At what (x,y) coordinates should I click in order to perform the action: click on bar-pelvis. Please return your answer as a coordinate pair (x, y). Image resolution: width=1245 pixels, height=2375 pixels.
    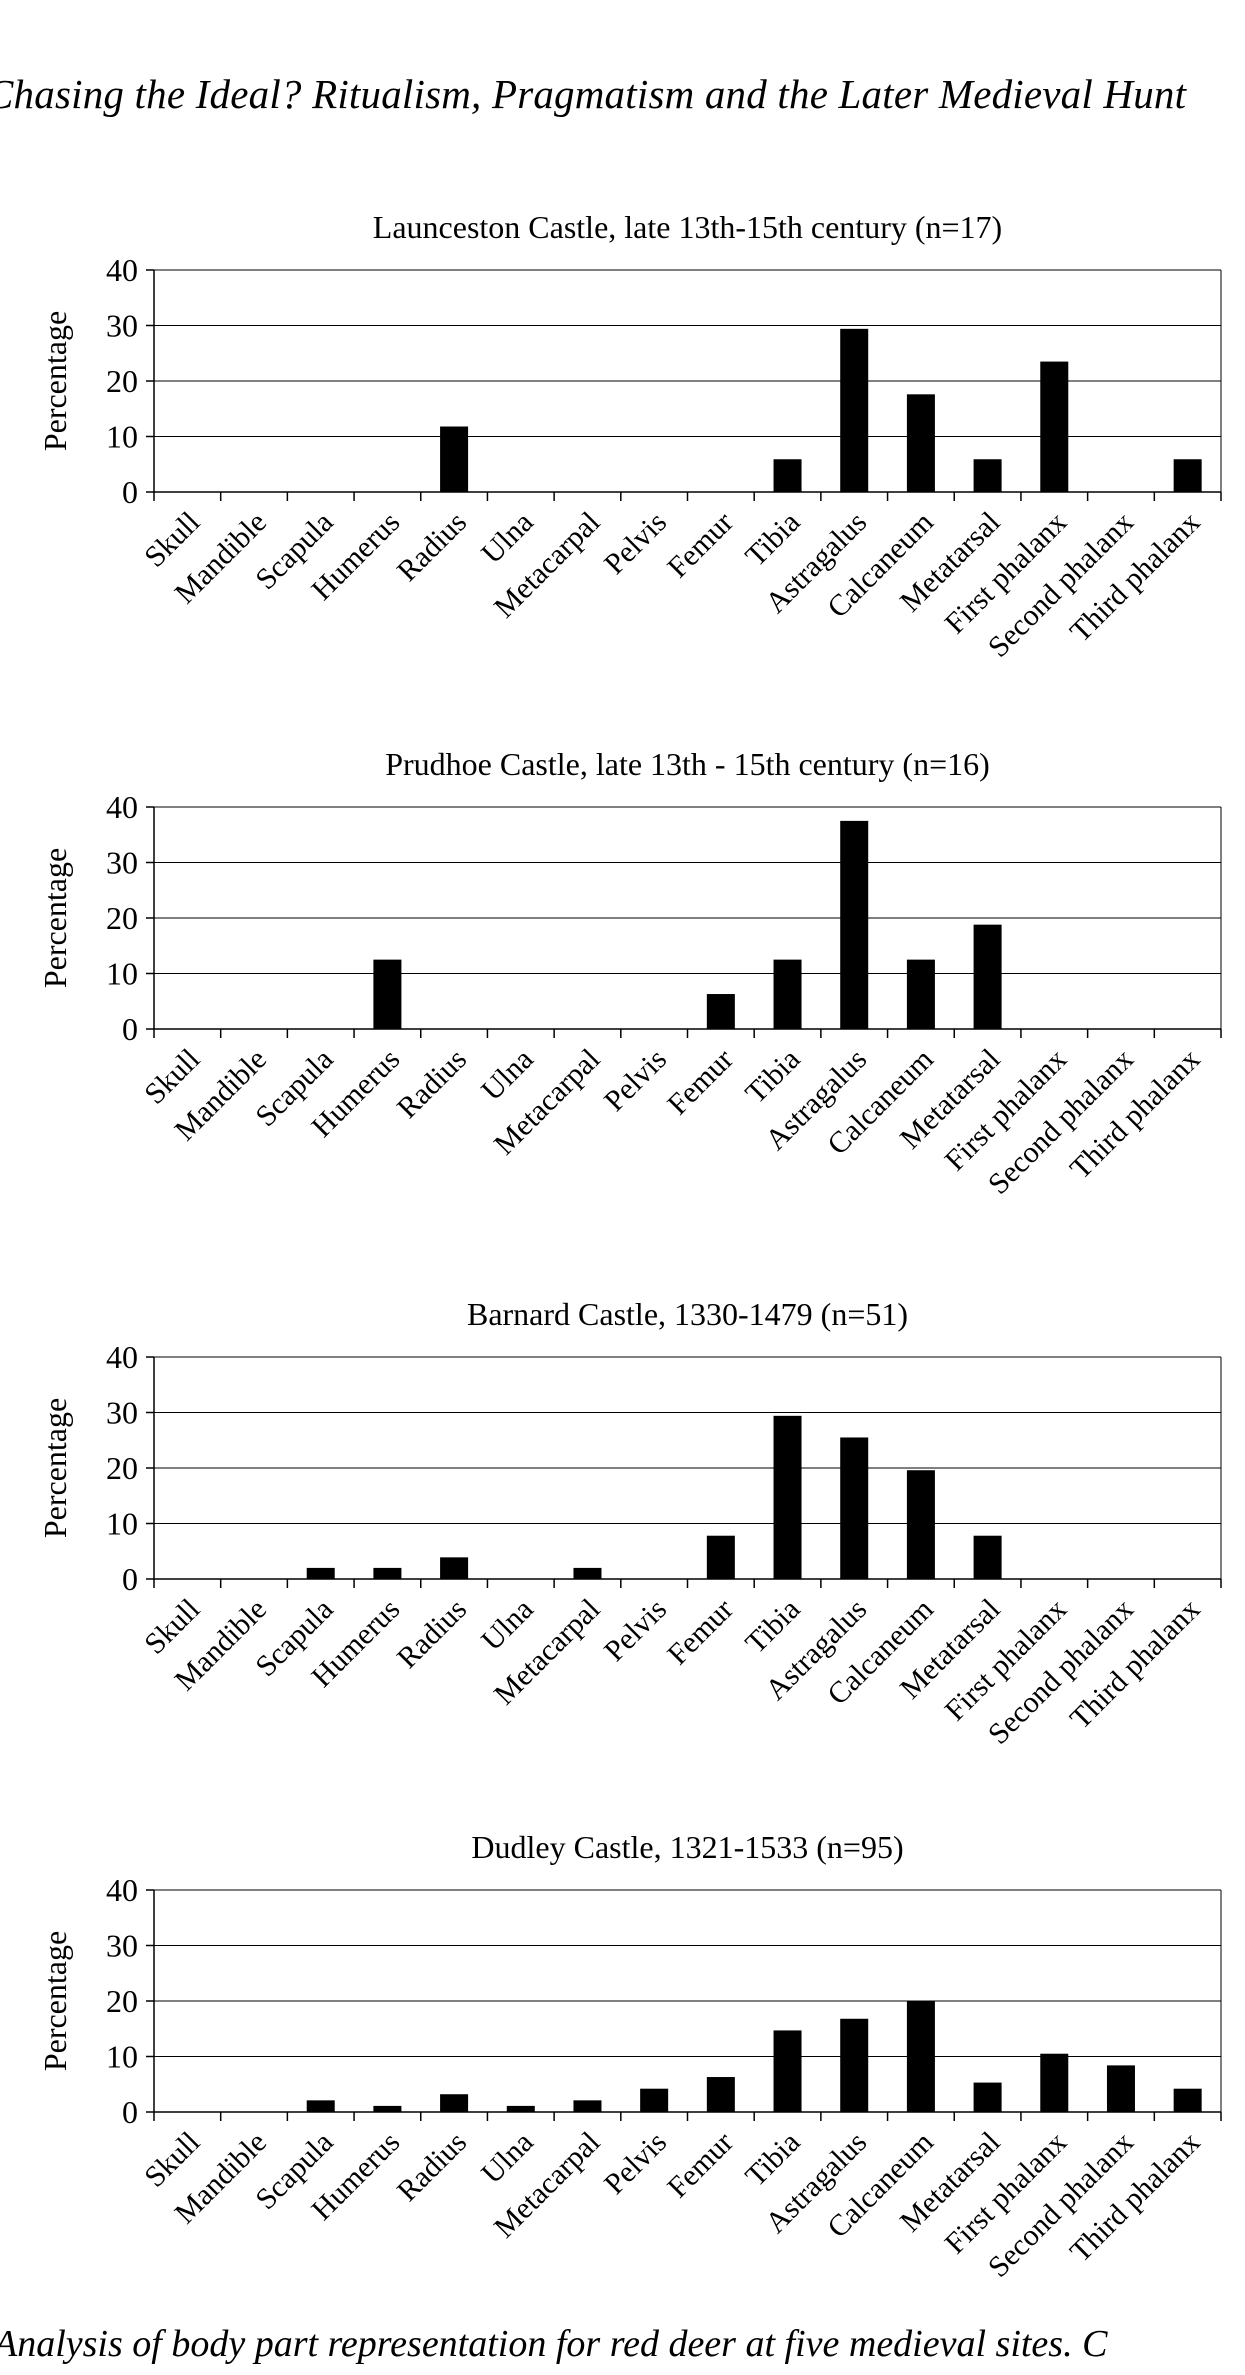
    Looking at the image, I should click on (654, 2100).